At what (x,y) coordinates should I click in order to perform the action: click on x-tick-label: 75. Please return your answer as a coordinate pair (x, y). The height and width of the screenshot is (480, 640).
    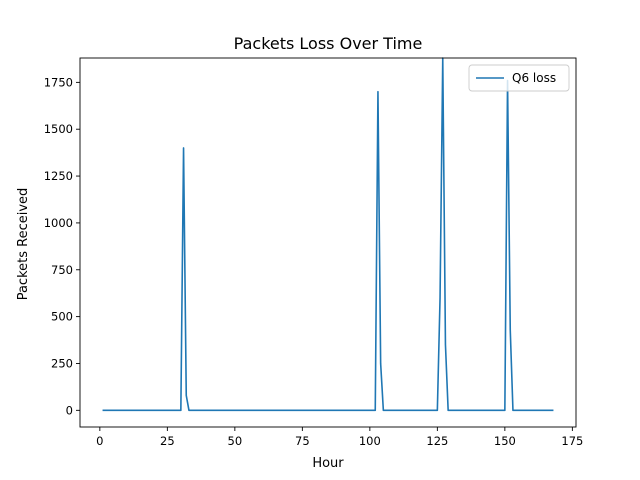
    Looking at the image, I should click on (302, 441).